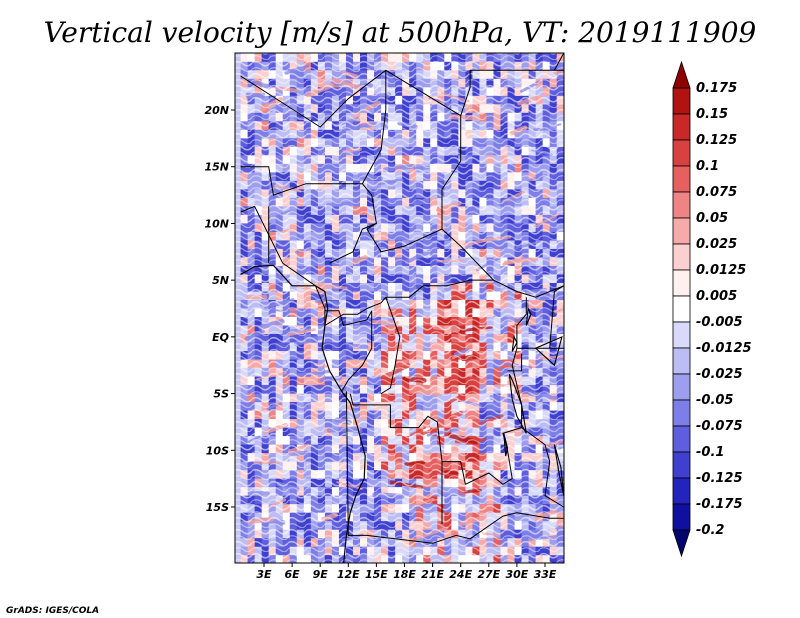 The image size is (800, 618). What do you see at coordinates (719, 374) in the screenshot?
I see `colorbar-label: -0.025` at bounding box center [719, 374].